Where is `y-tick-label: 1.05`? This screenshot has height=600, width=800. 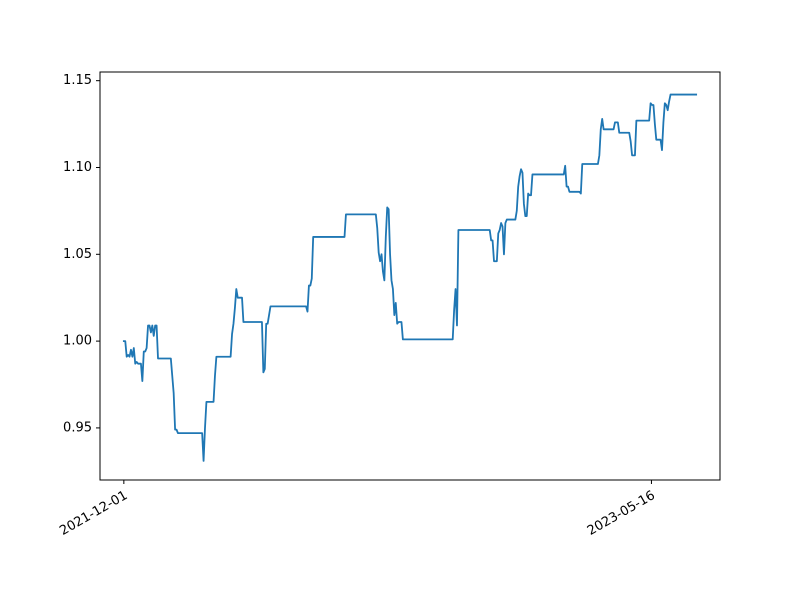
y-tick-label: 1.05 is located at coordinates (77, 254).